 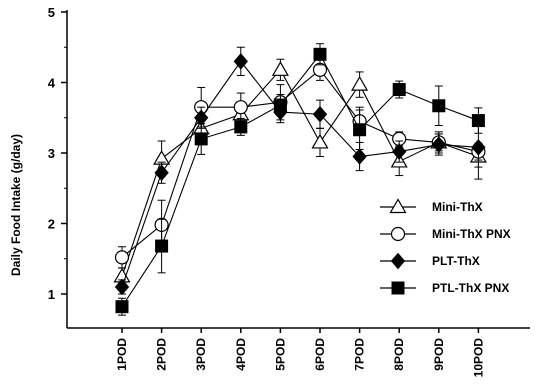 I want to click on legend-label: PTL-ThX PNX, so click(x=470, y=288).